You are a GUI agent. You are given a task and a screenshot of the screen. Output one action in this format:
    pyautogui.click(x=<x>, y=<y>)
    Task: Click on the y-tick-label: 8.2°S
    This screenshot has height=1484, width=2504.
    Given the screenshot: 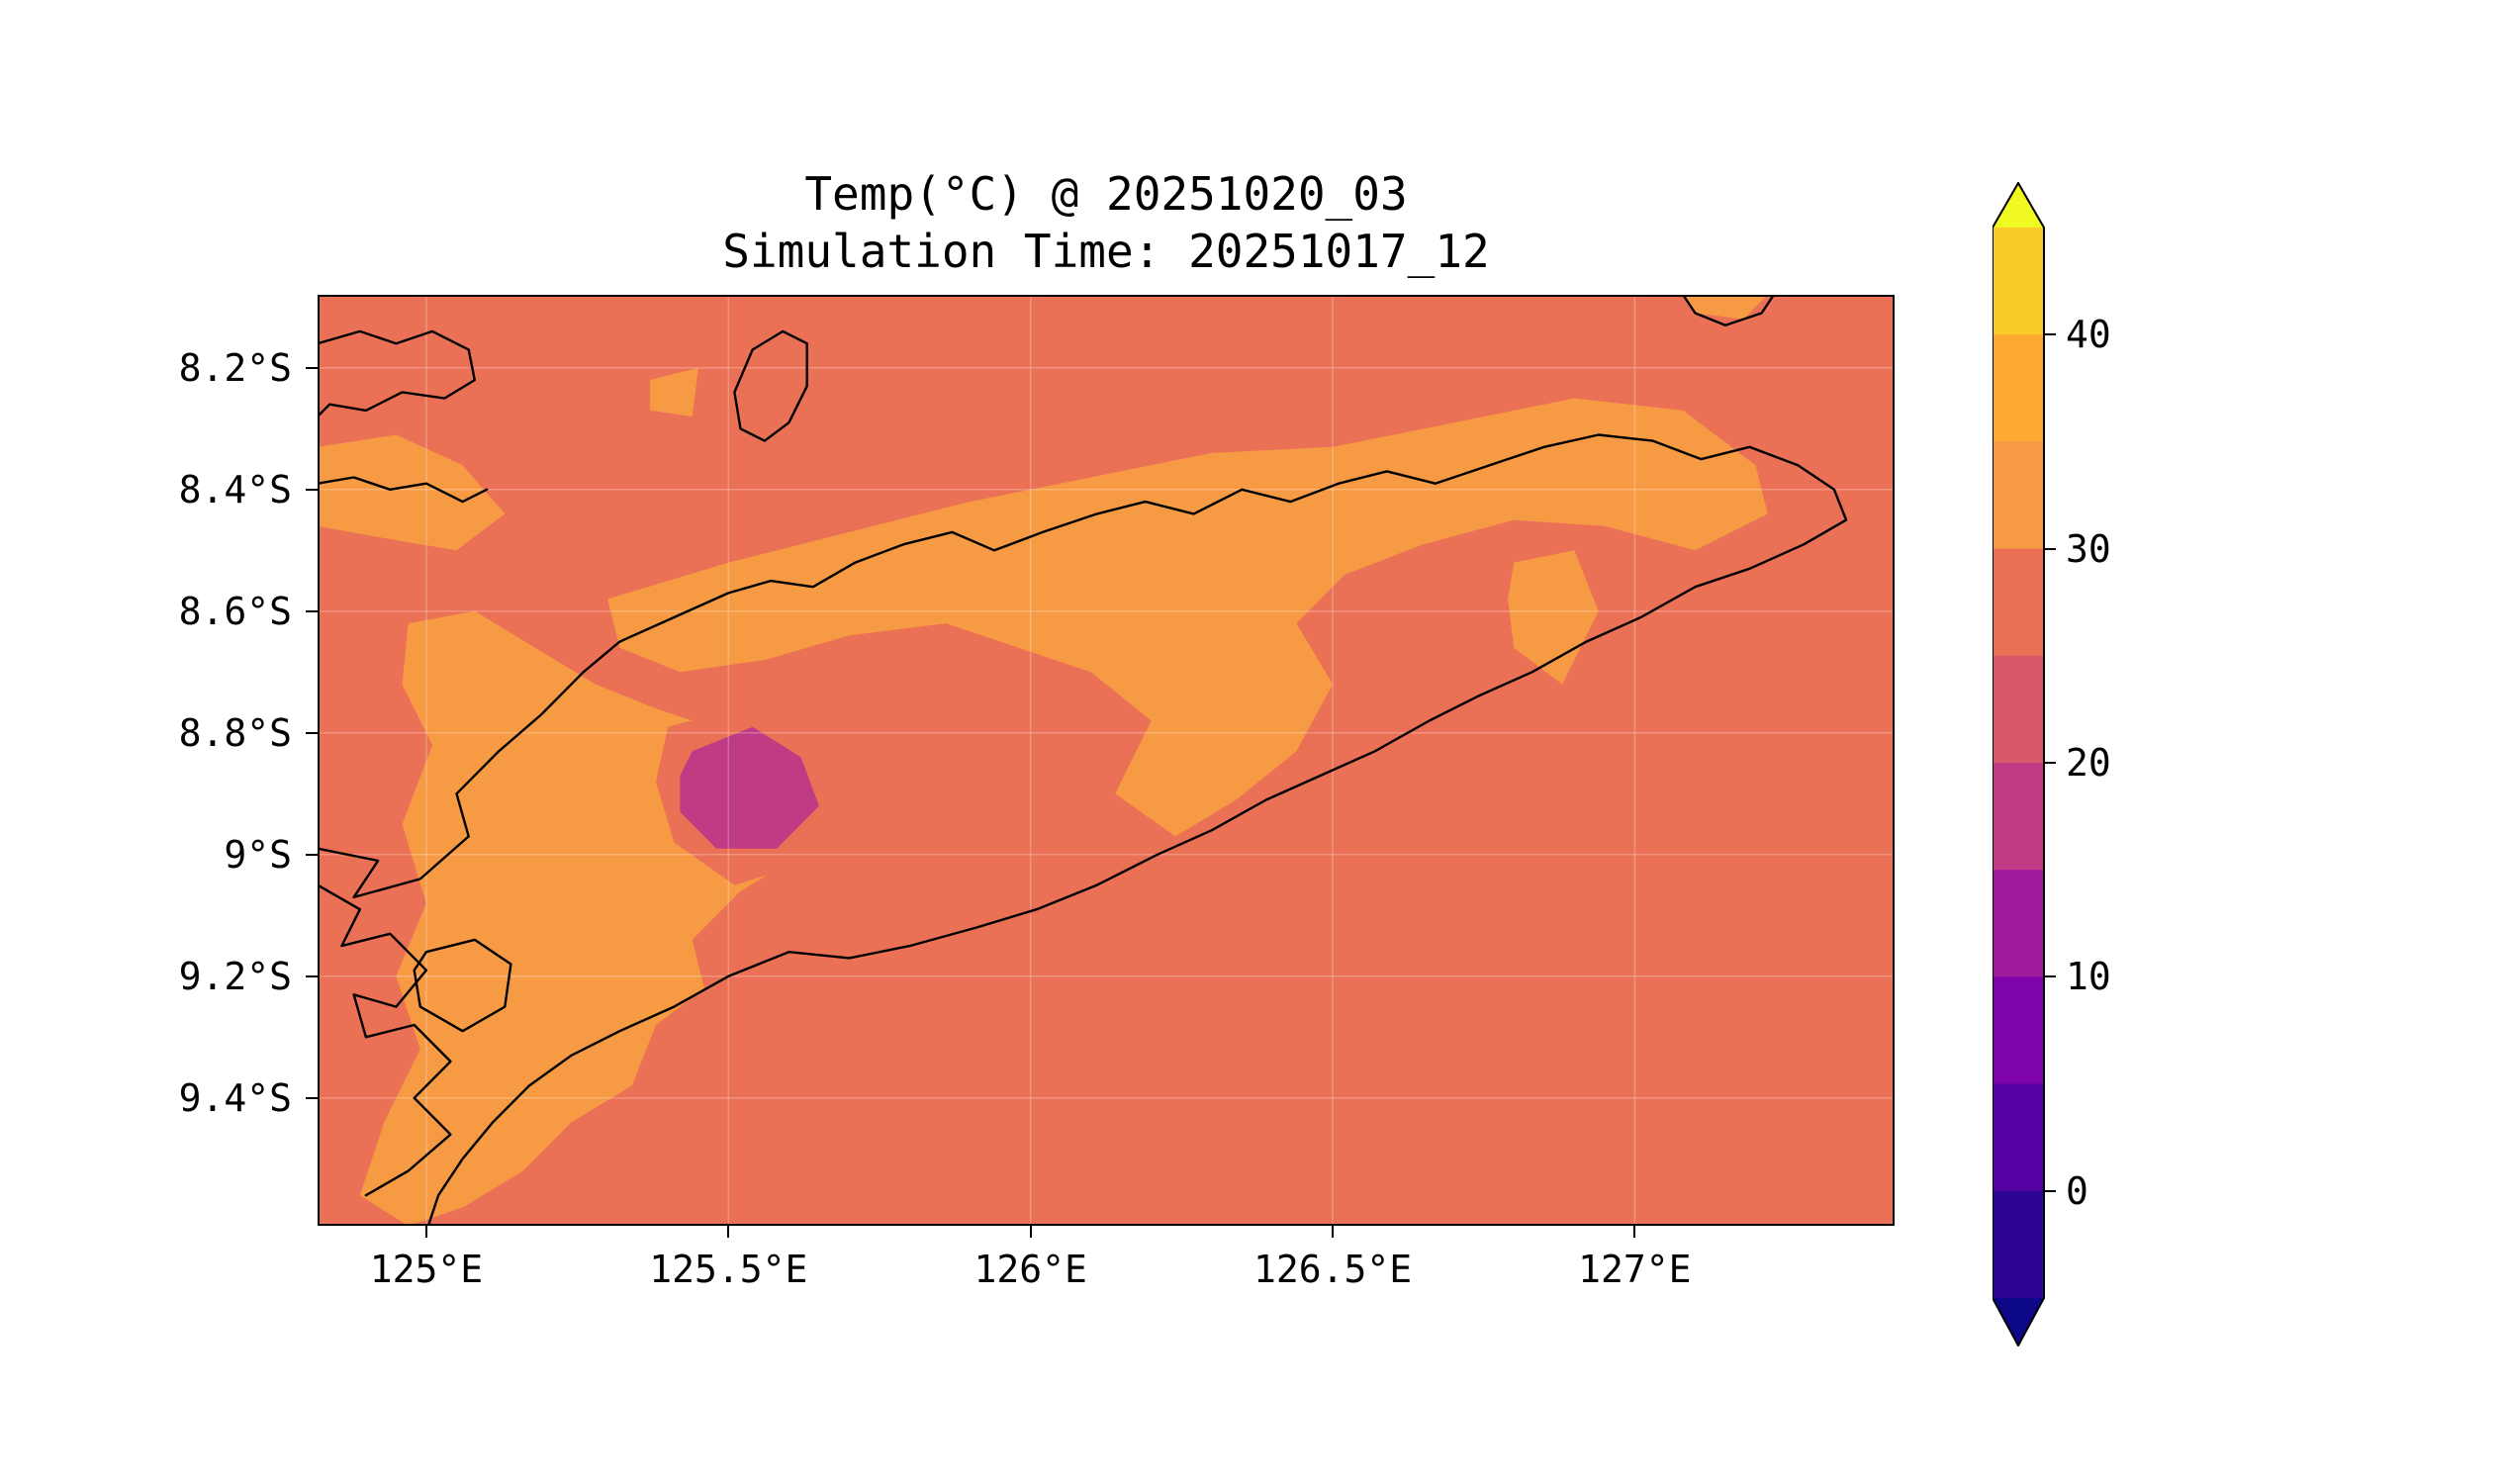 What is the action you would take?
    pyautogui.click(x=235, y=367)
    